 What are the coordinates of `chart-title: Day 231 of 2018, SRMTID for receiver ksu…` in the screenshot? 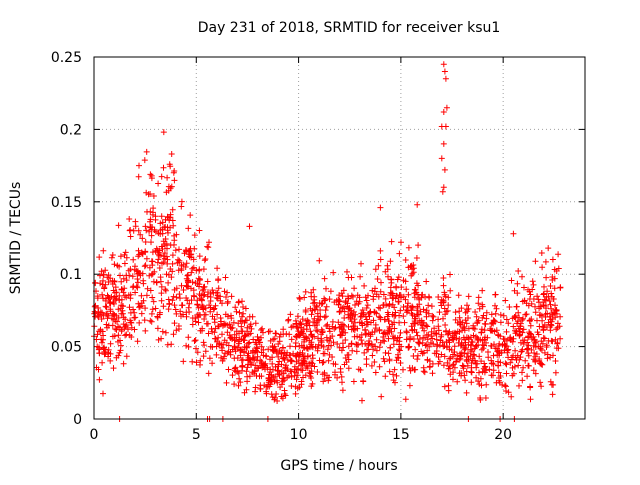 It's located at (349, 28).